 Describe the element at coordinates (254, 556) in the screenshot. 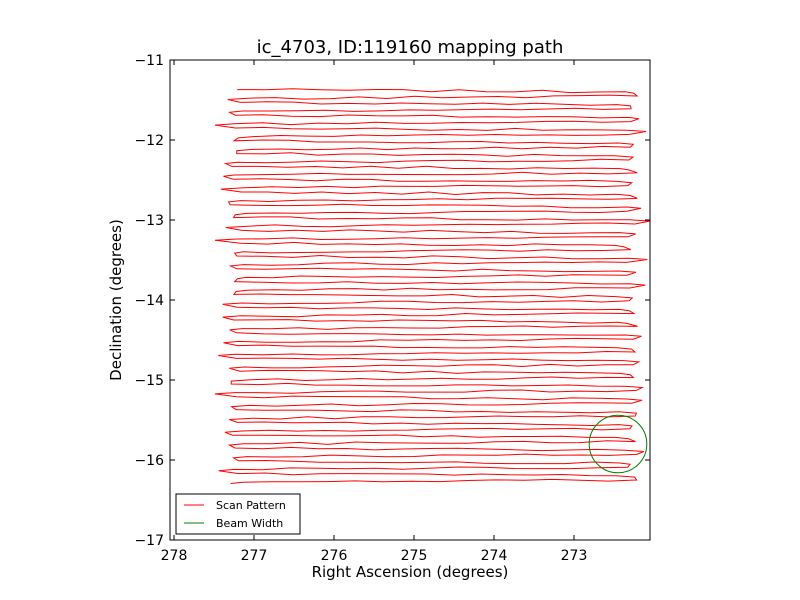

I see `x-tick-label: 277` at that location.